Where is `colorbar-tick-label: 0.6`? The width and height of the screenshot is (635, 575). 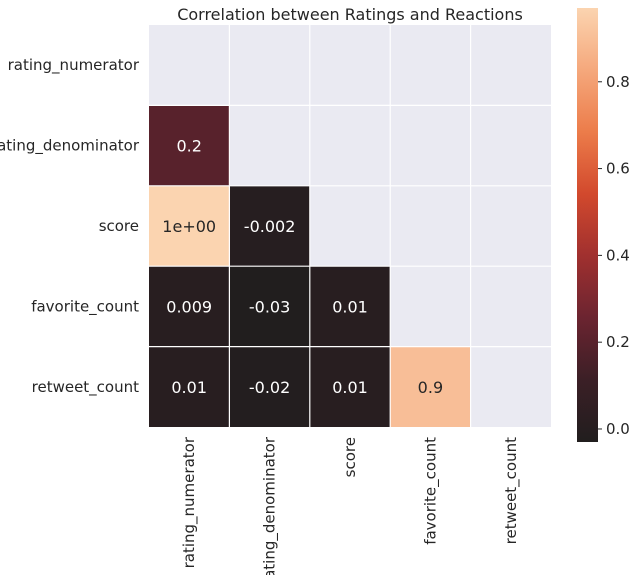
colorbar-tick-label: 0.6 is located at coordinates (618, 169).